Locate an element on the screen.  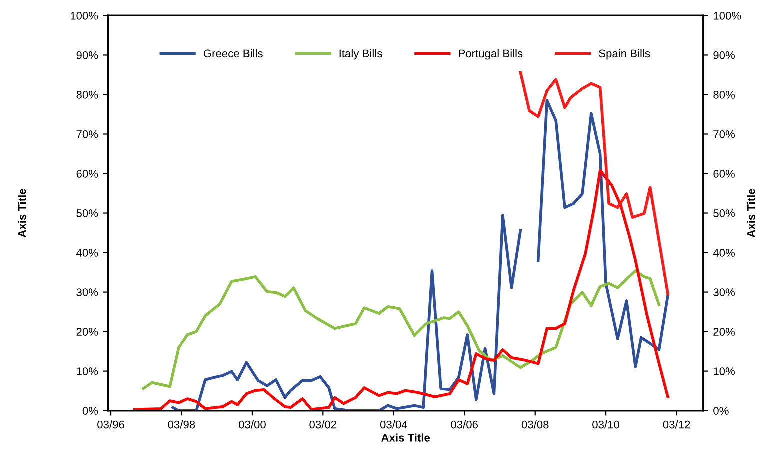
x-tick-label: 03/00 is located at coordinates (252, 424).